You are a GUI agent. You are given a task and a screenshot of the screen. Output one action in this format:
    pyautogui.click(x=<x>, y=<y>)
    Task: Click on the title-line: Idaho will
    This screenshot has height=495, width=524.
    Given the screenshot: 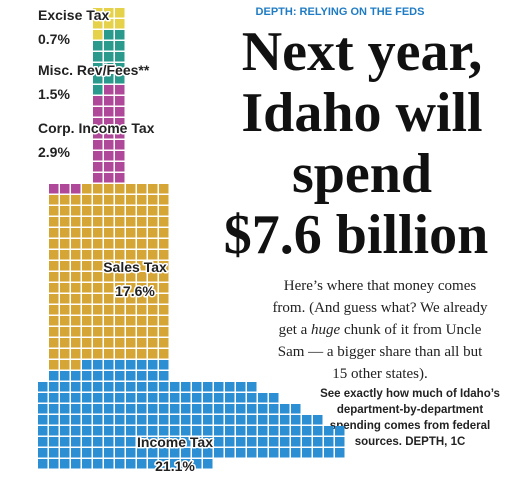 What is the action you would take?
    pyautogui.click(x=361, y=113)
    